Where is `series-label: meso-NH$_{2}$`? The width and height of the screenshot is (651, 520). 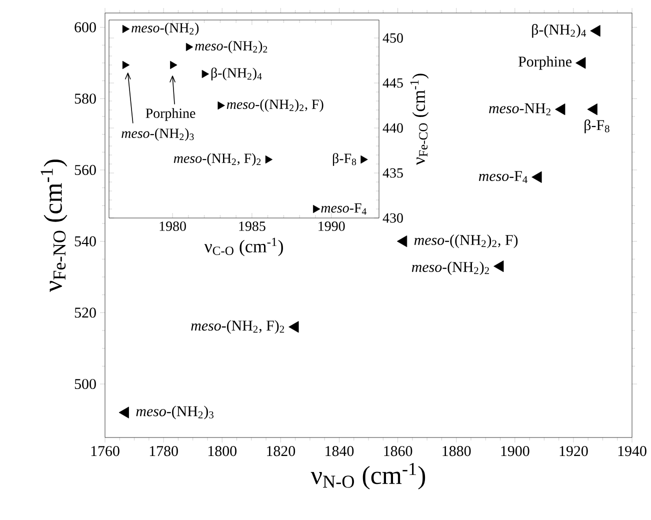
series-label: meso-NH$_{2}$ is located at coordinates (519, 109).